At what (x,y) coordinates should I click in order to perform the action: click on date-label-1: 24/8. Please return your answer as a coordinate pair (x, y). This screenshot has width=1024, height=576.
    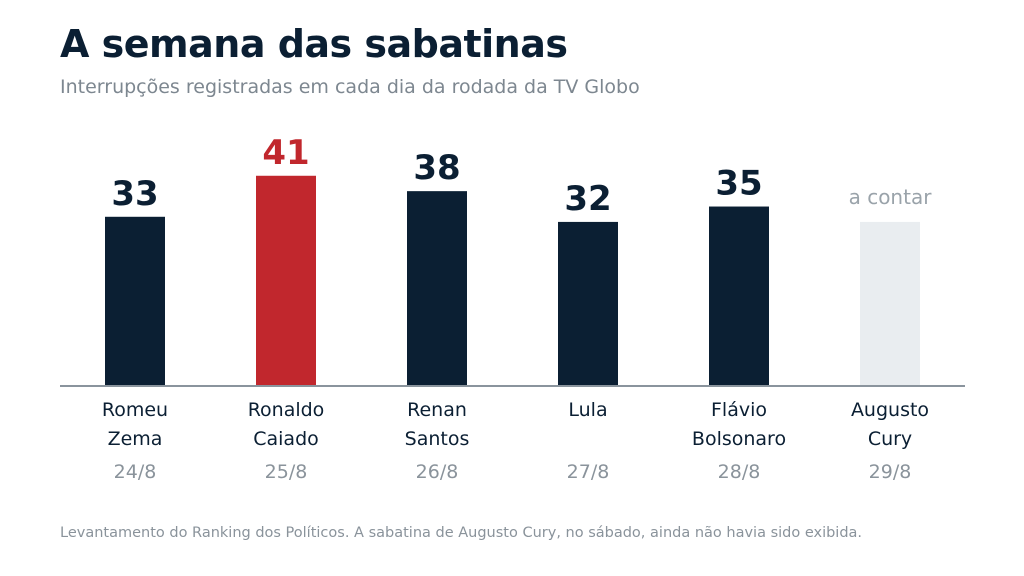
    Looking at the image, I should click on (135, 472).